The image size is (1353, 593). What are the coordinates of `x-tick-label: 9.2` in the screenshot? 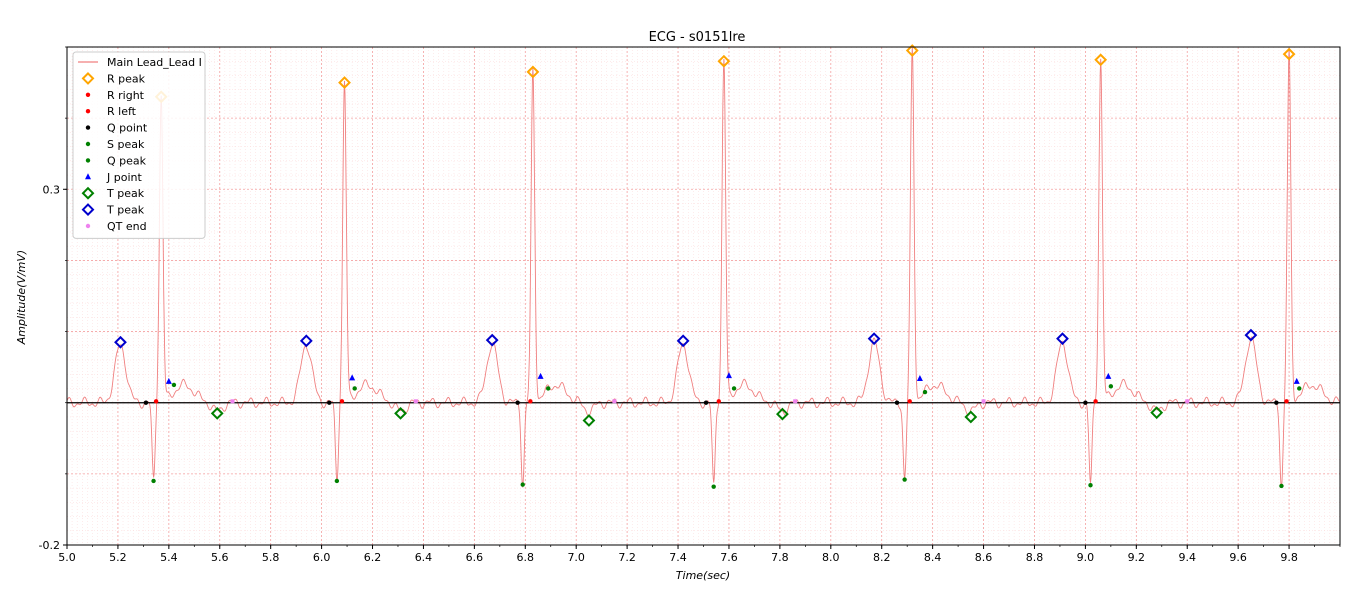 It's located at (1137, 557).